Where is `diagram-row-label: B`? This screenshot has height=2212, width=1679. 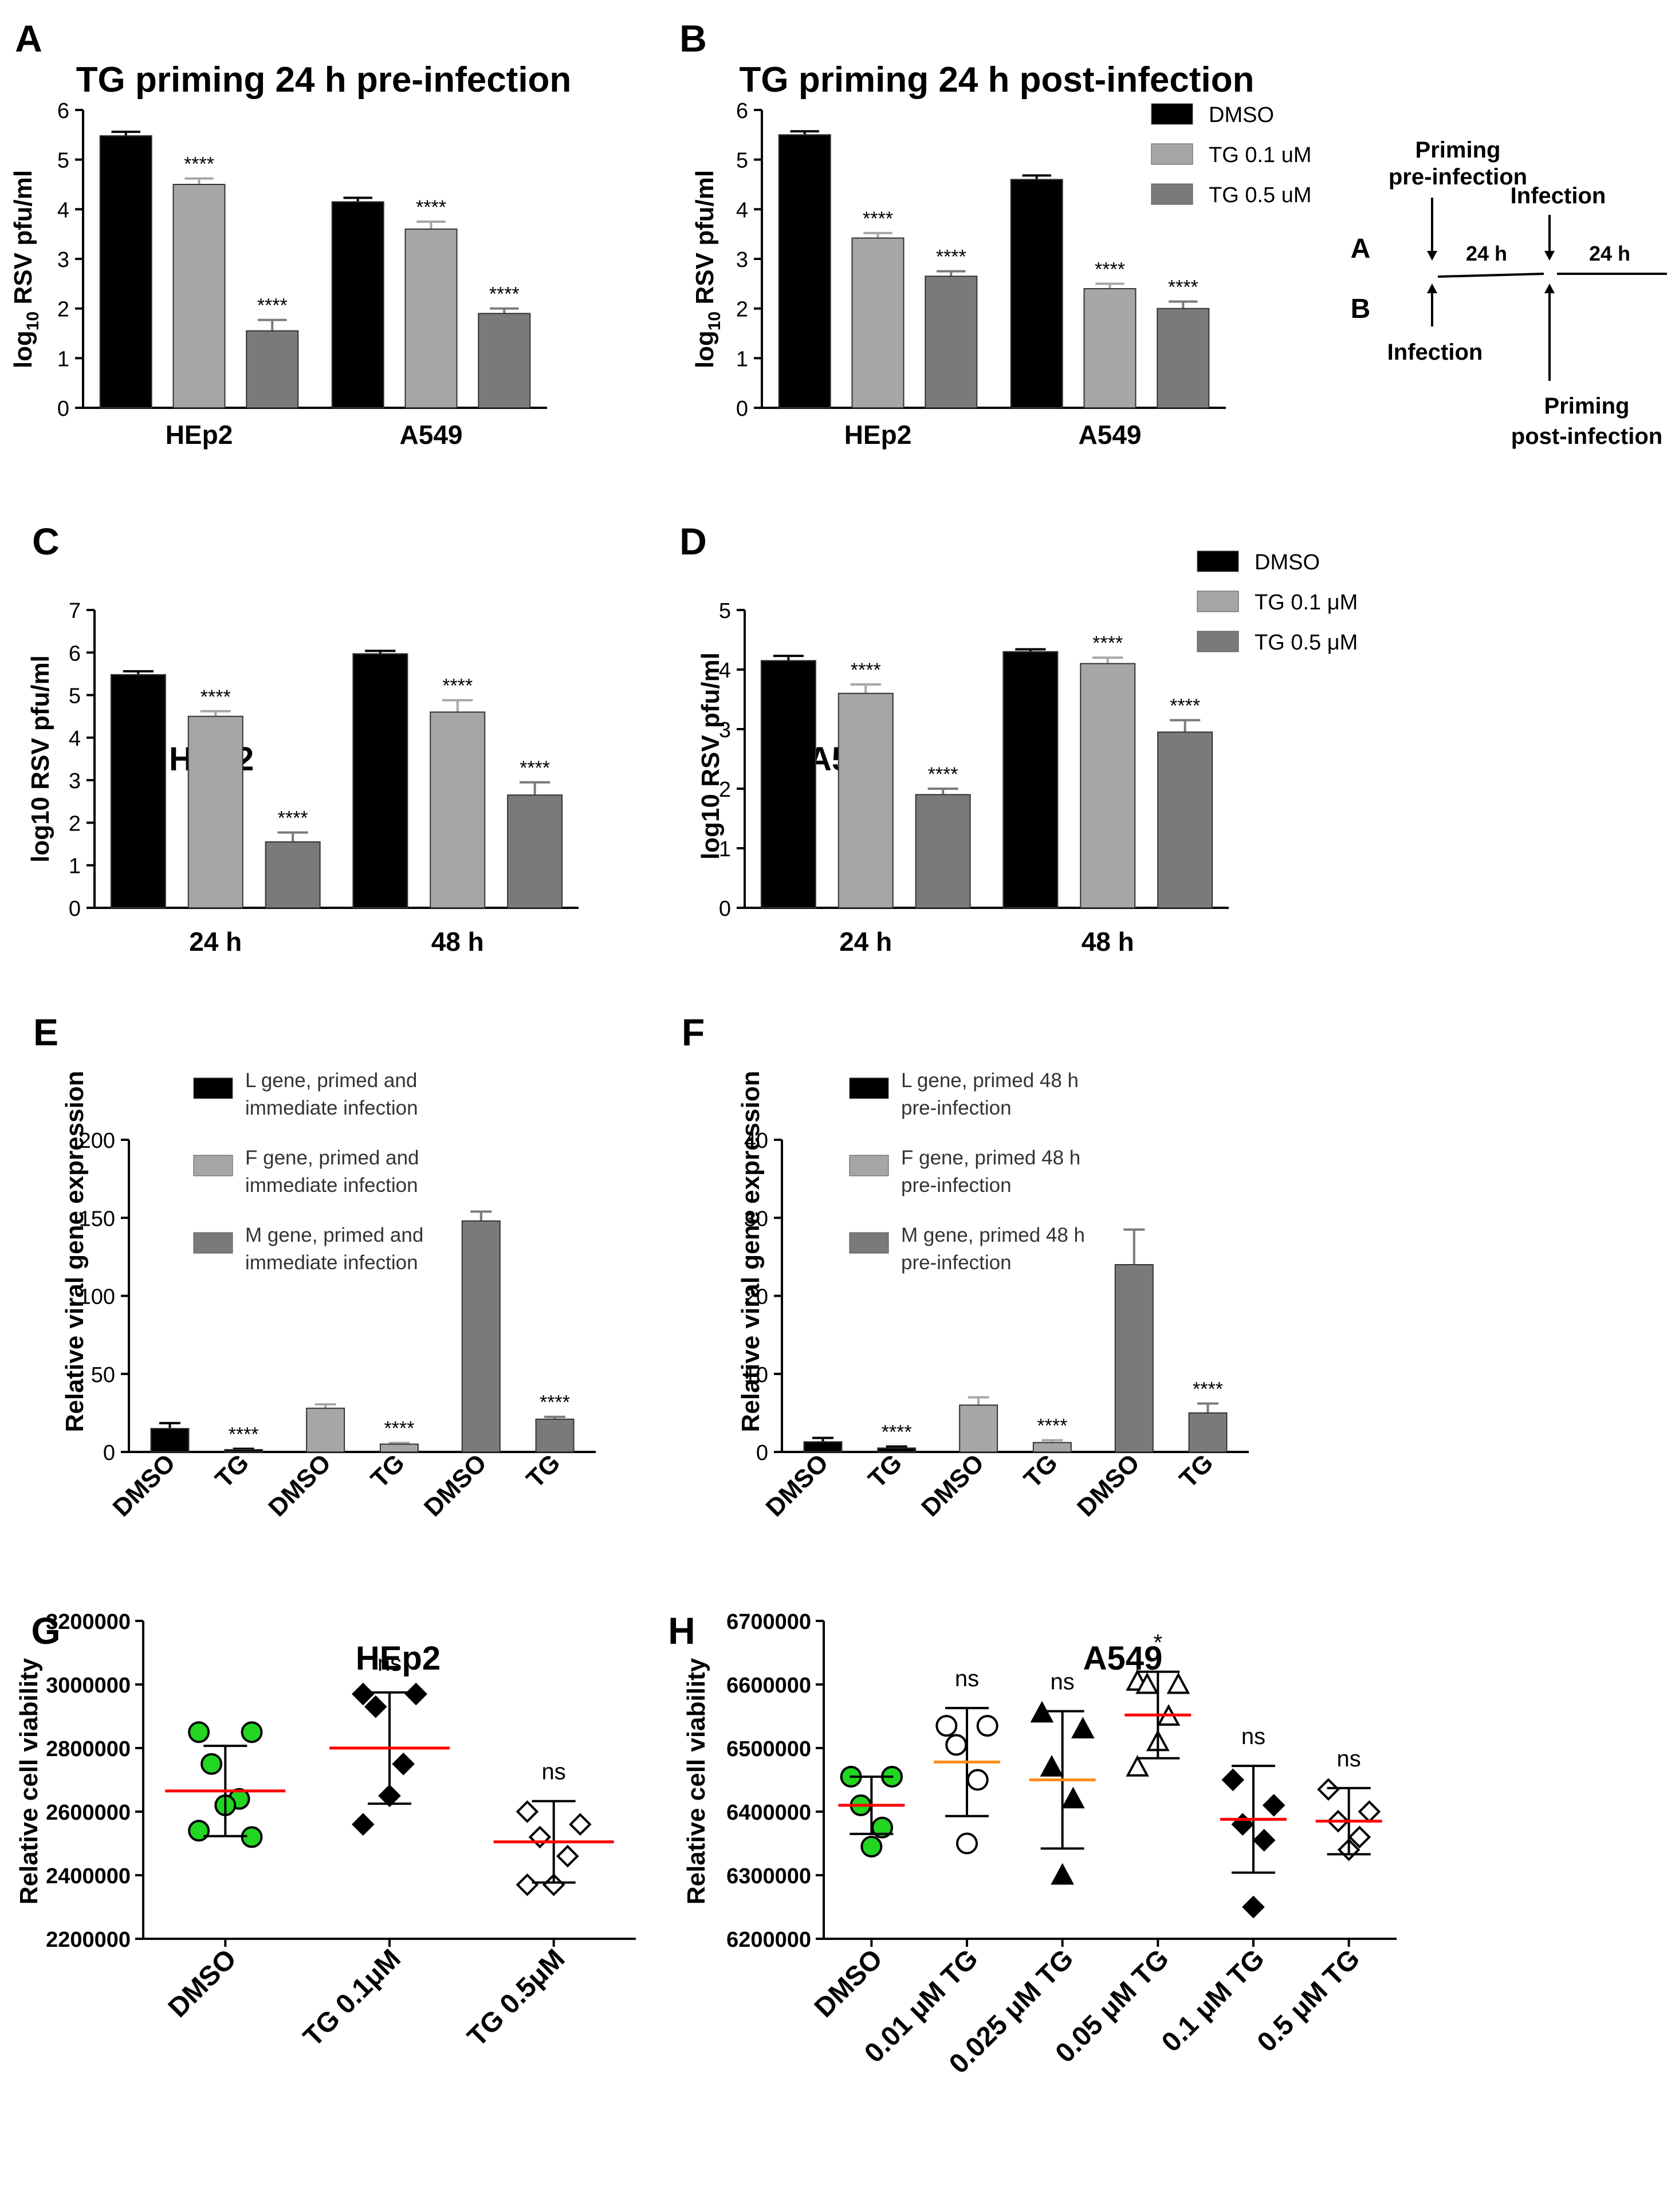 diagram-row-label: B is located at coordinates (1361, 309).